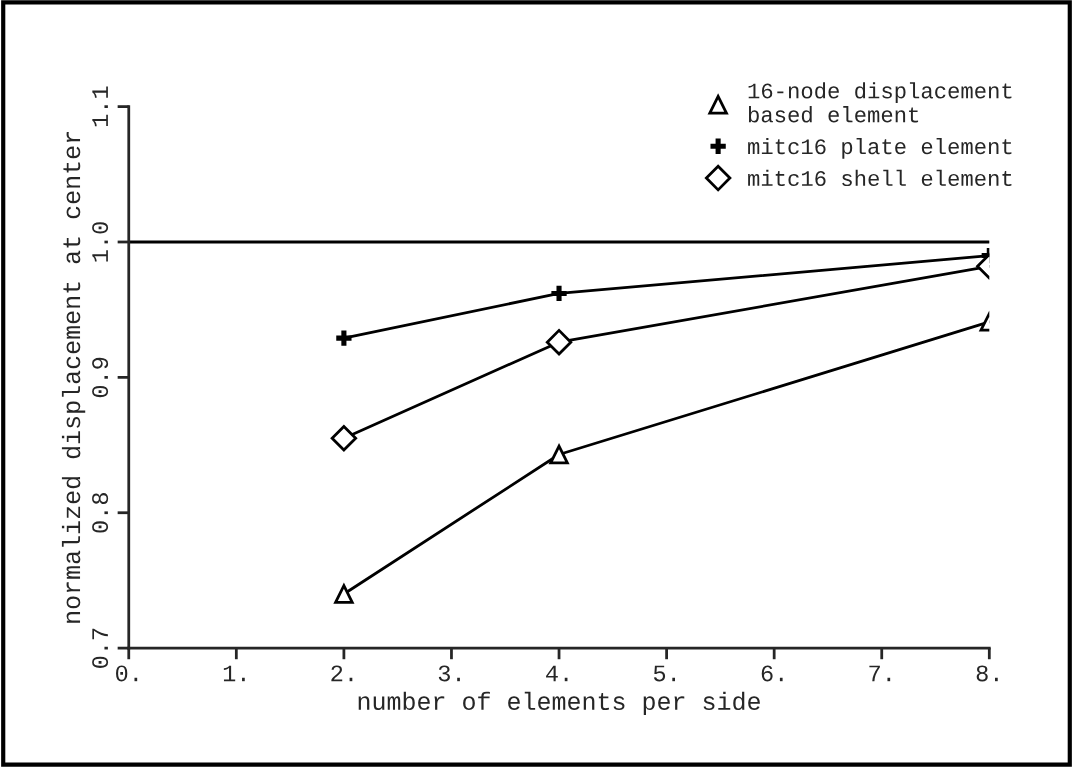 The height and width of the screenshot is (767, 1073). I want to click on x-tick-label: 4., so click(557, 673).